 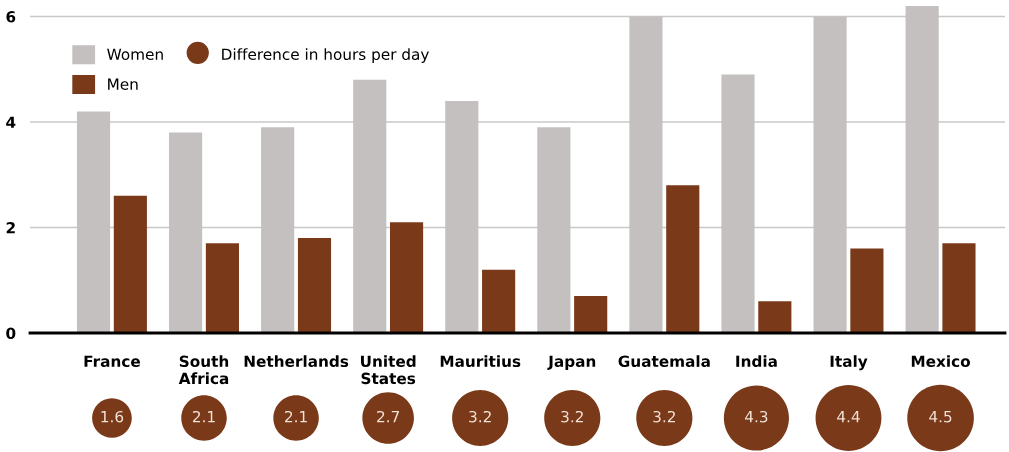 What do you see at coordinates (480, 361) in the screenshot?
I see `x-tick-label: Mauritius` at bounding box center [480, 361].